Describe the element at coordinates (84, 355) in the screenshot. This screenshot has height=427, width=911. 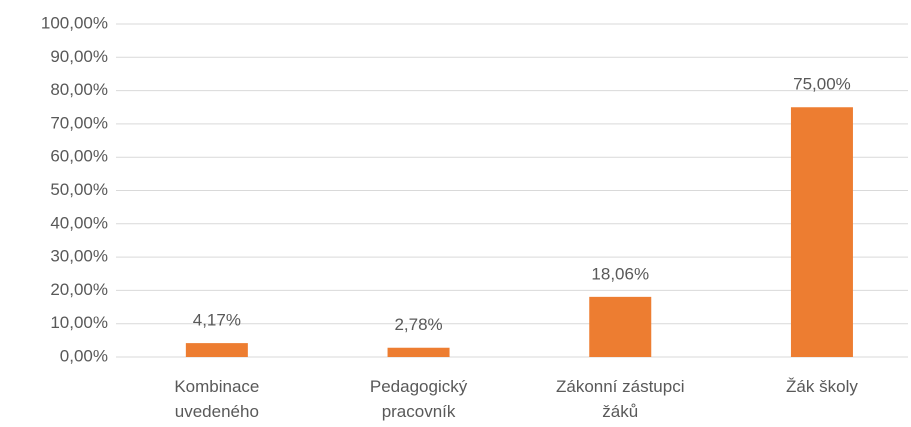
I see `y-tick-label: 0,00%` at that location.